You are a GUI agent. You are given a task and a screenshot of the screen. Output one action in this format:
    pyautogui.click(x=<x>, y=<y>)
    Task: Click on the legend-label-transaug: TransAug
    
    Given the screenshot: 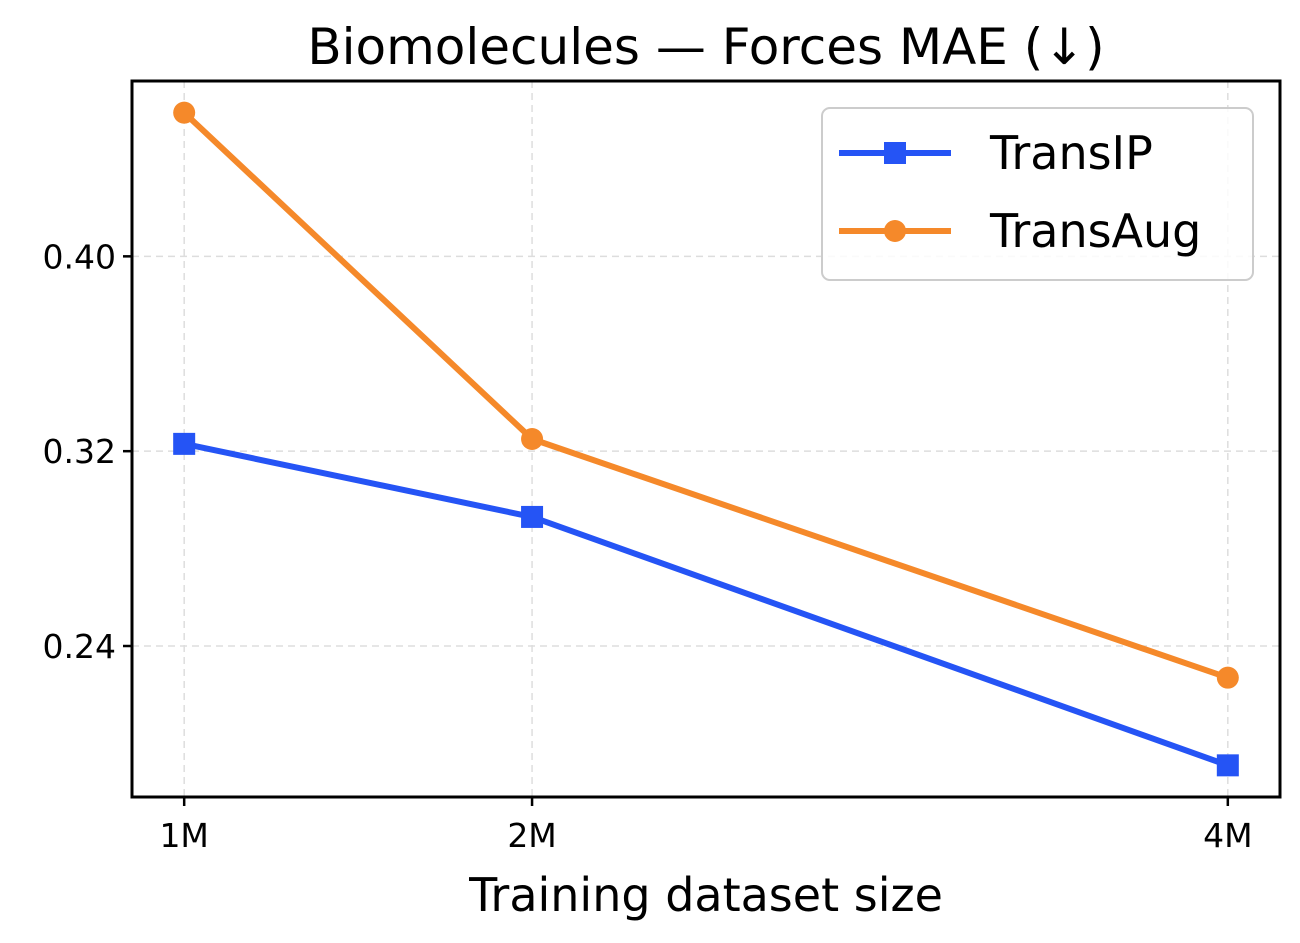 What is the action you would take?
    pyautogui.click(x=1095, y=231)
    